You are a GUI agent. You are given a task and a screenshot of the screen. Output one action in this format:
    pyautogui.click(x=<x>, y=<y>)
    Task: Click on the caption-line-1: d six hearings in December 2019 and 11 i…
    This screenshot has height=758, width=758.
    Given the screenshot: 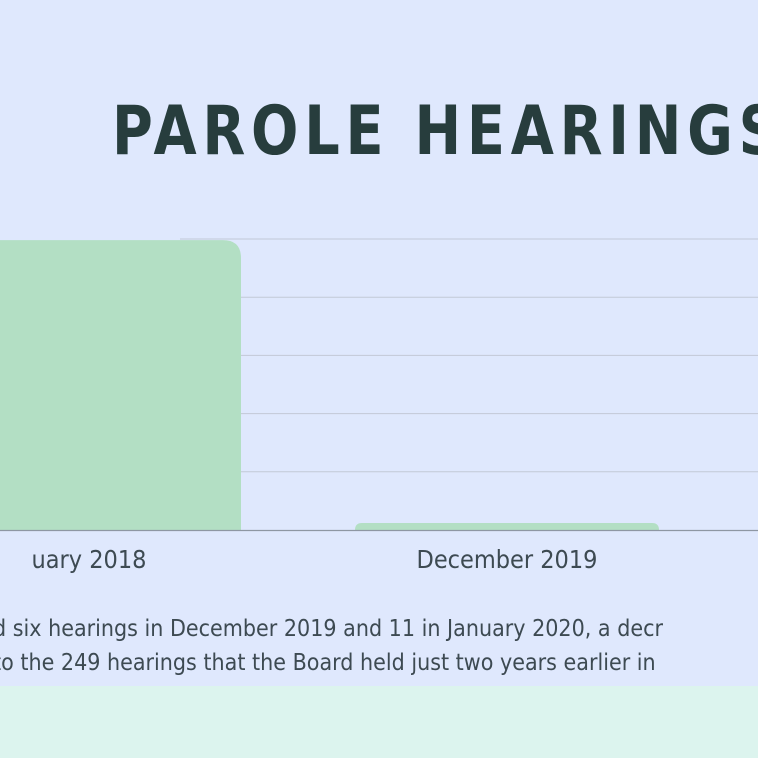 What is the action you would take?
    pyautogui.click(x=331, y=629)
    